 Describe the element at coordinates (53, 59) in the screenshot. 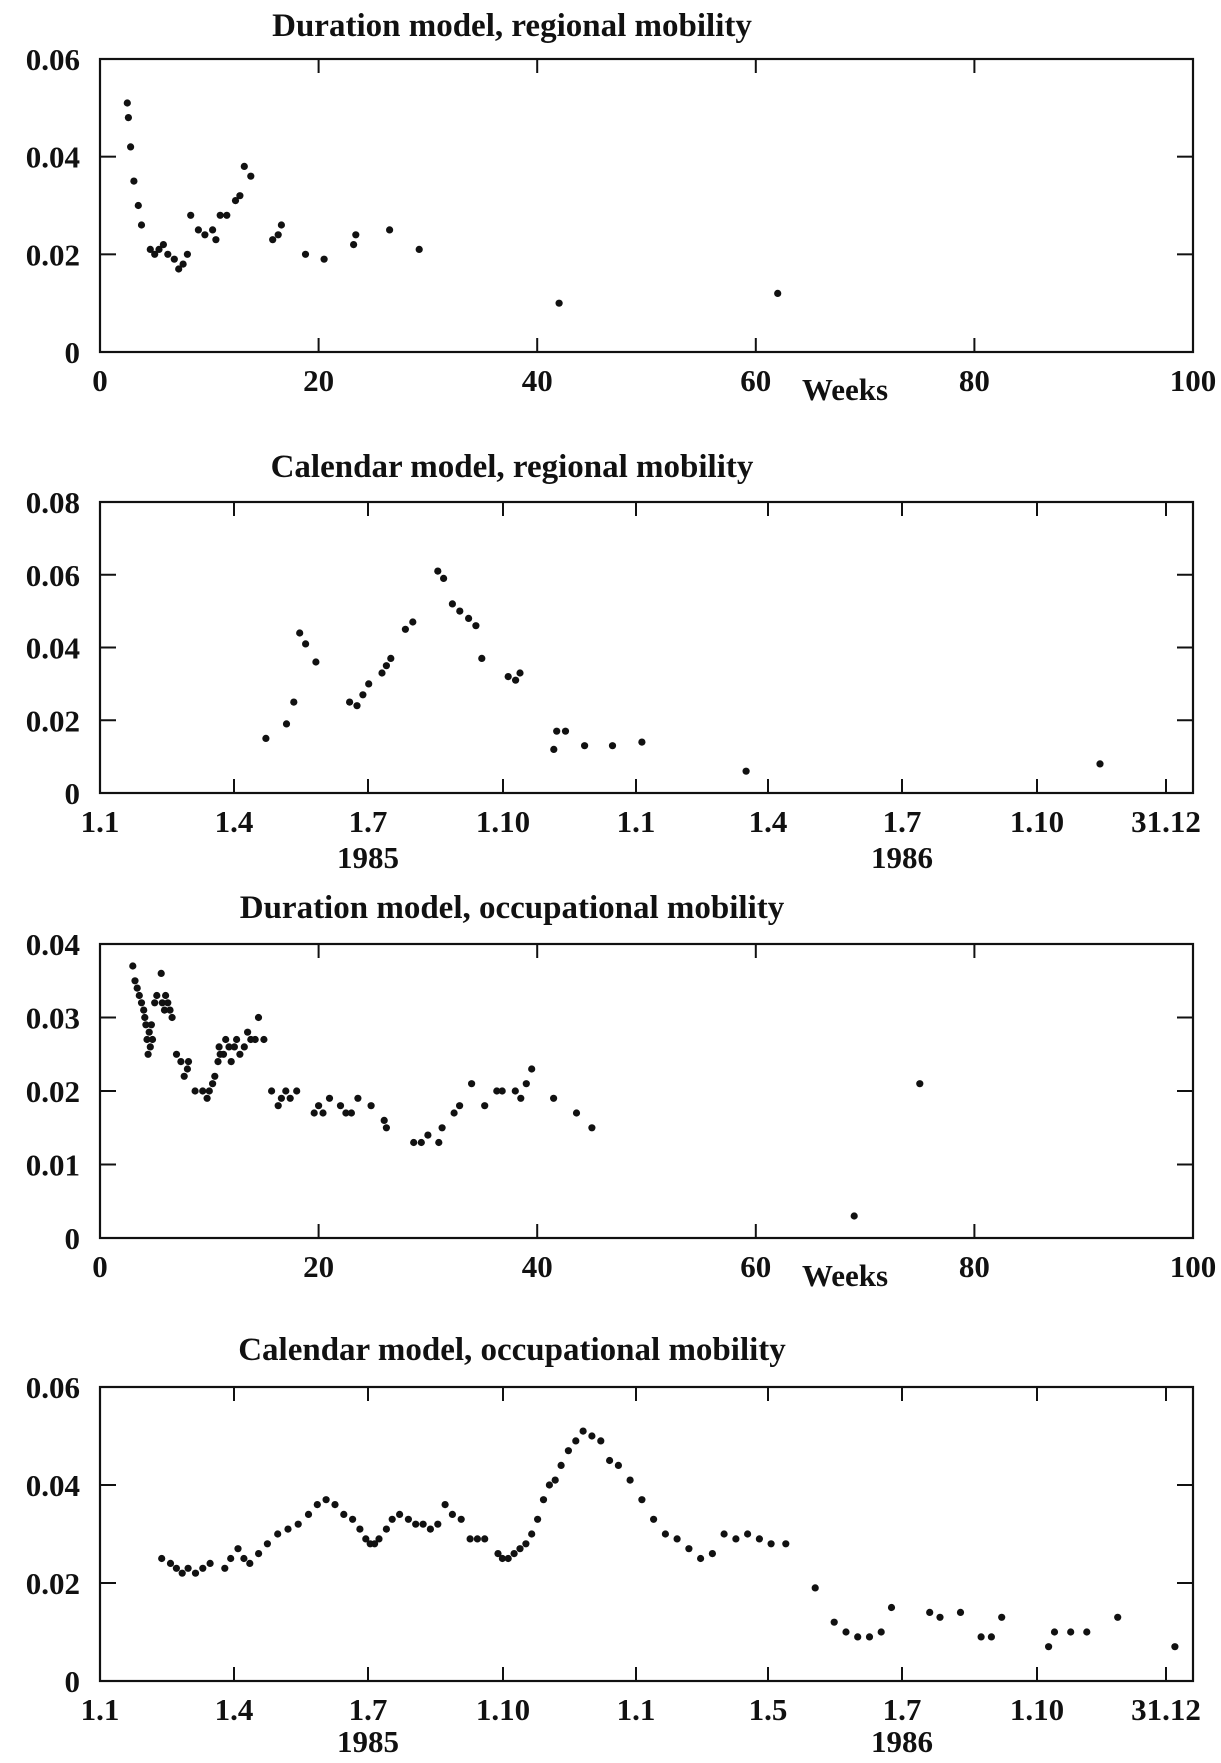

I see `y-tick-label: 0.06` at that location.